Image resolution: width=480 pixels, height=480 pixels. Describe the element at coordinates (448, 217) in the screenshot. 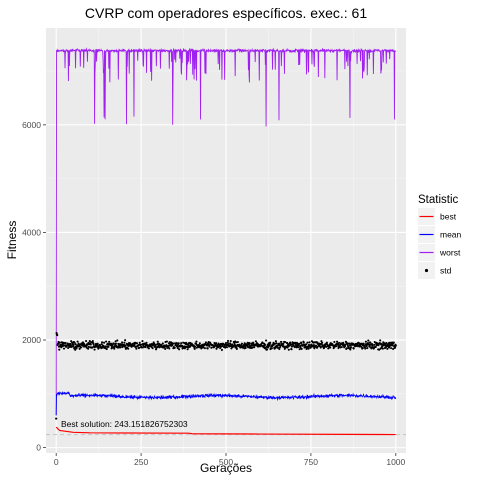

I see `legend-label-best: best` at that location.